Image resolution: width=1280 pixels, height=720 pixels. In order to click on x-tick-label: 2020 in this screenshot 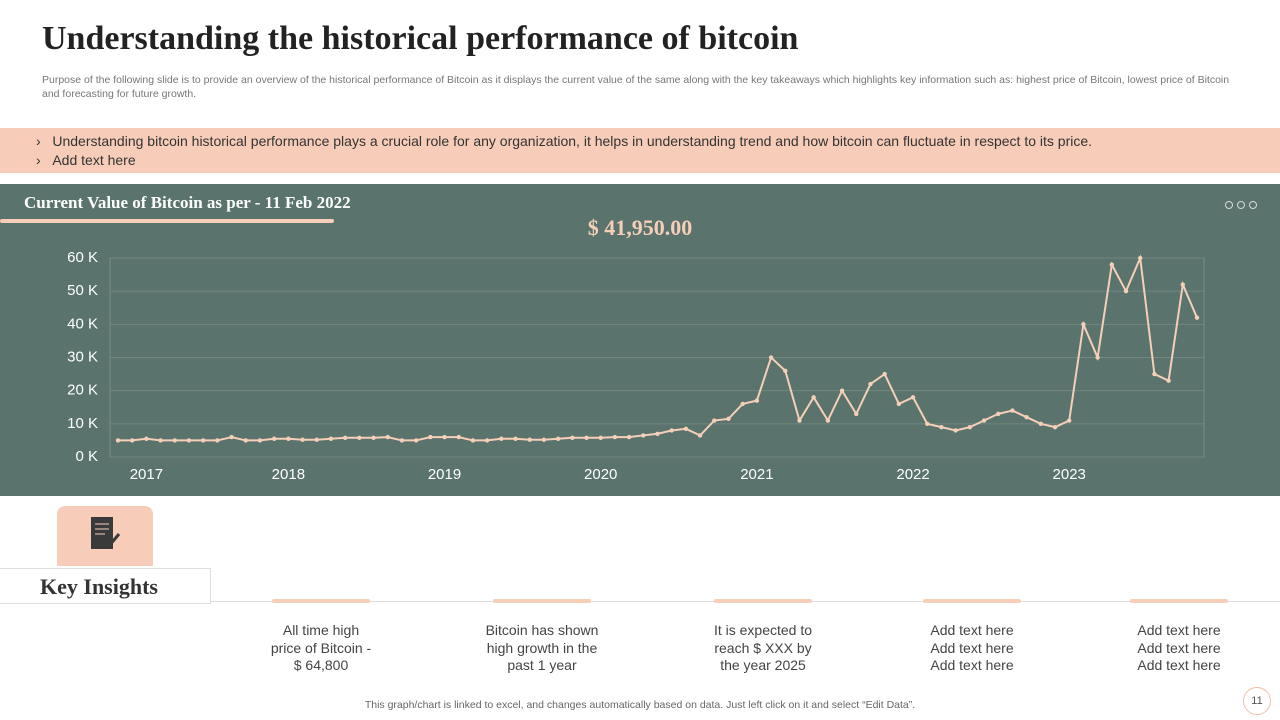, I will do `click(600, 474)`.